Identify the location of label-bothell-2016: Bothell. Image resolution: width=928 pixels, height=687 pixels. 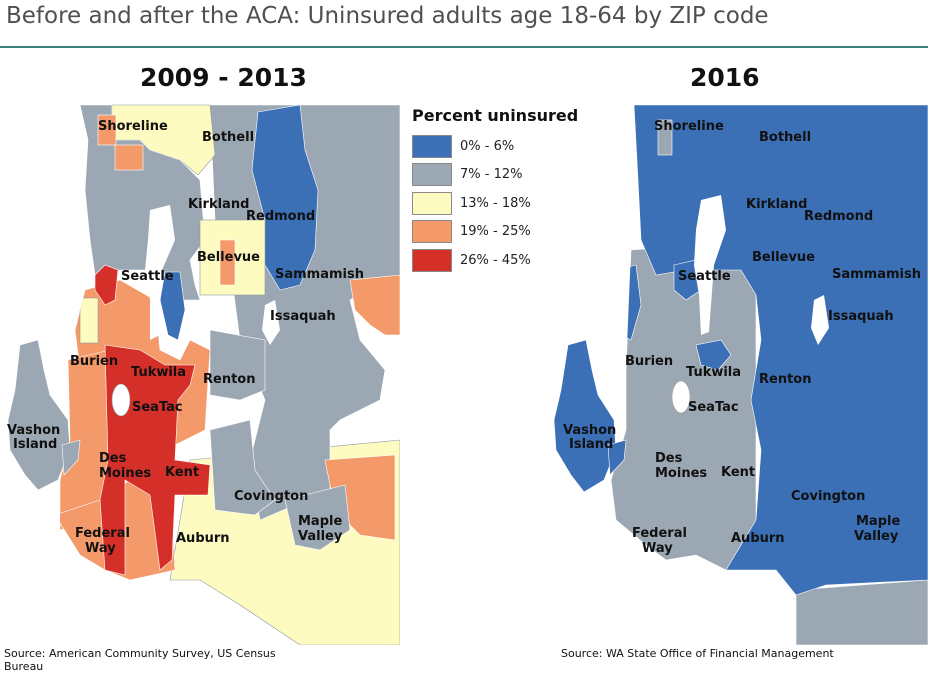
(785, 137).